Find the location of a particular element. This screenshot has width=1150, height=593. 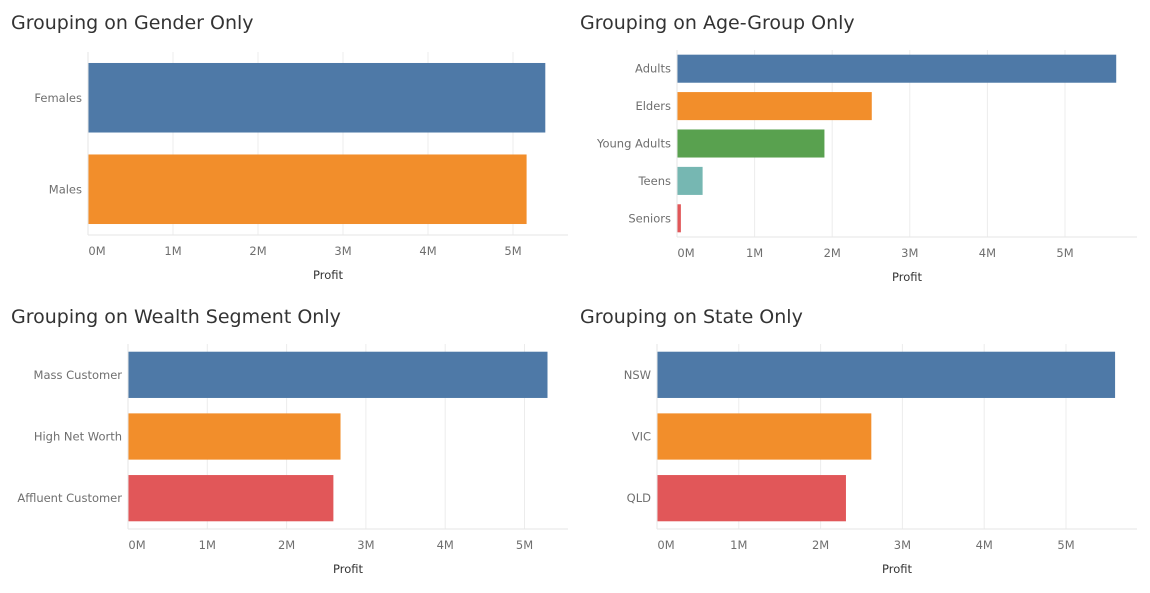

category-label: Elders is located at coordinates (653, 106).